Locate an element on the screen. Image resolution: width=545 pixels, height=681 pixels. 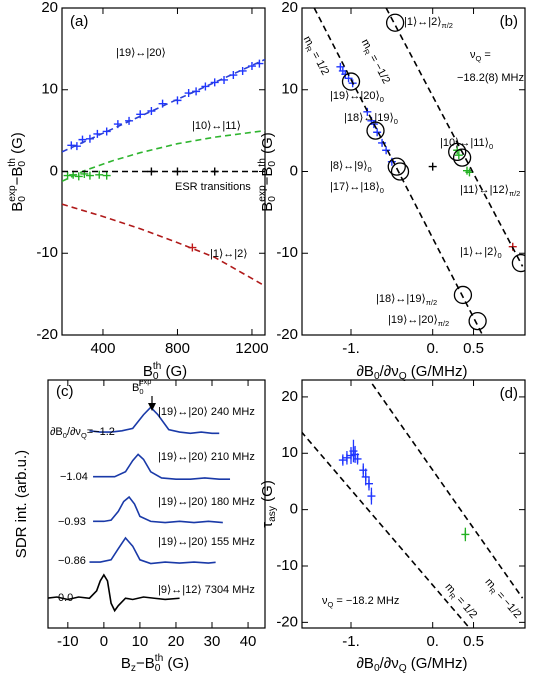
x-tick-label: 40 is located at coordinates (248, 641).